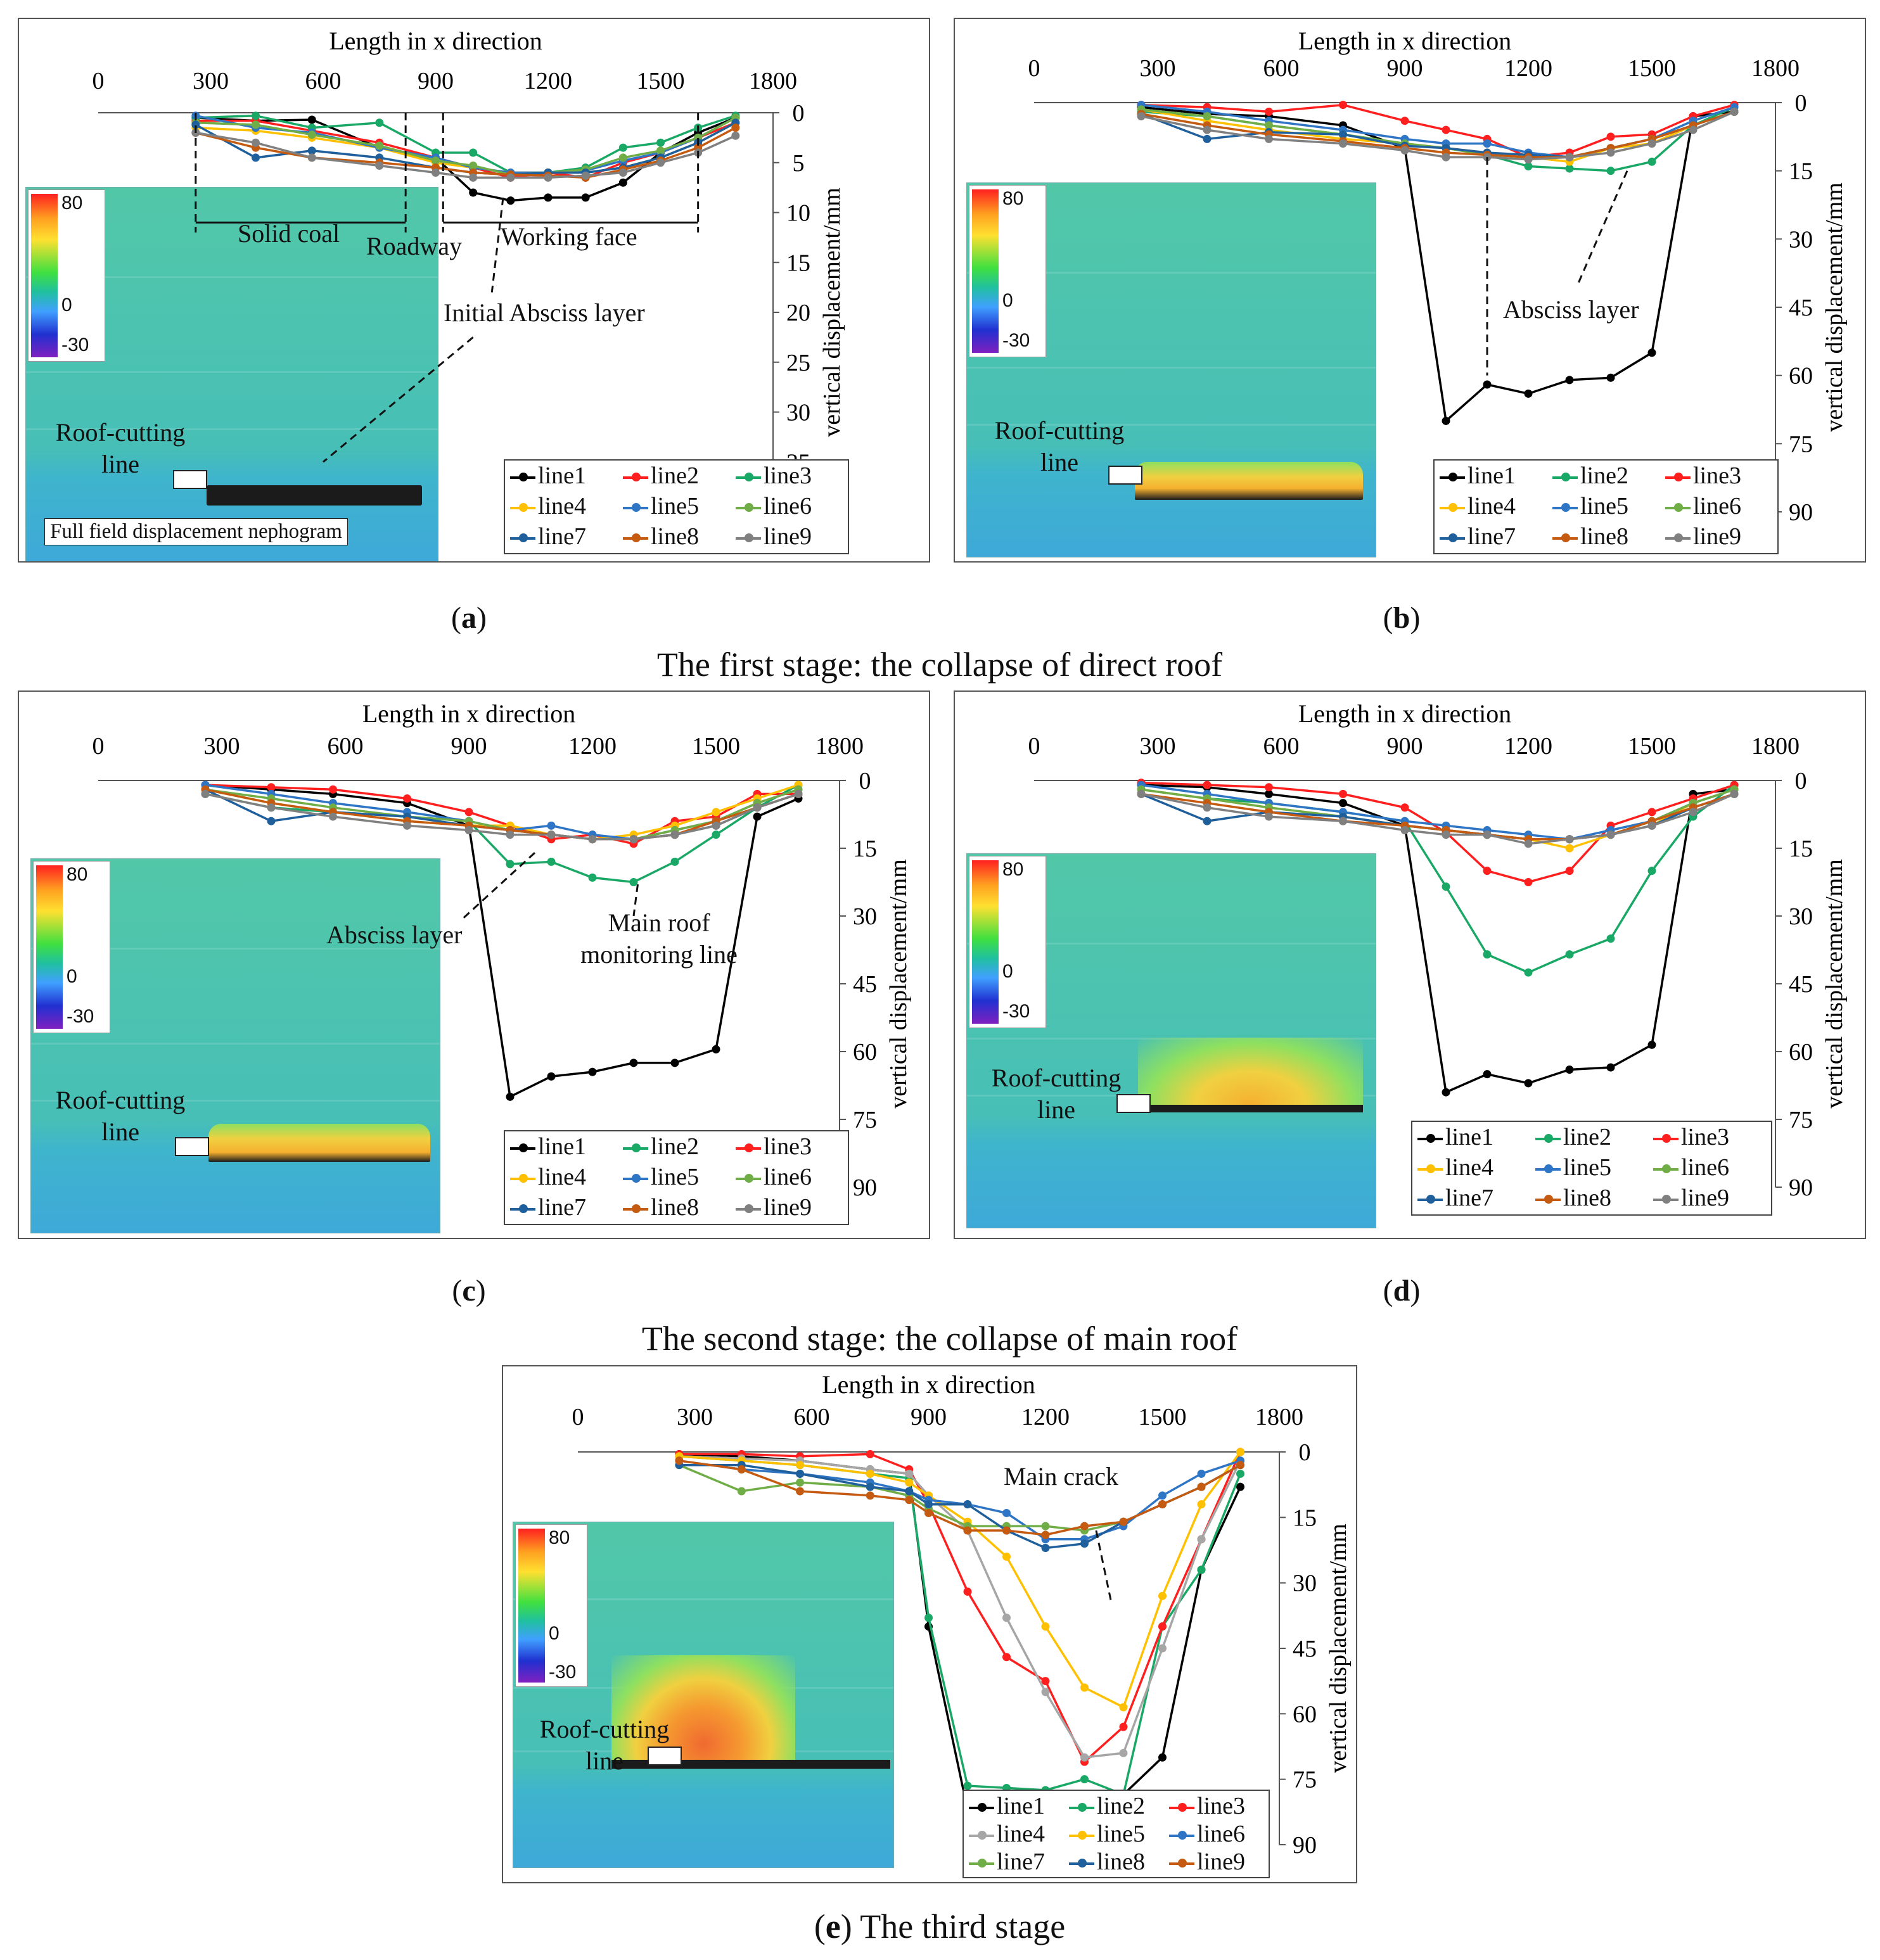 Image resolution: width=1880 pixels, height=1960 pixels. Describe the element at coordinates (1587, 1198) in the screenshot. I see `legend-label: line8` at that location.